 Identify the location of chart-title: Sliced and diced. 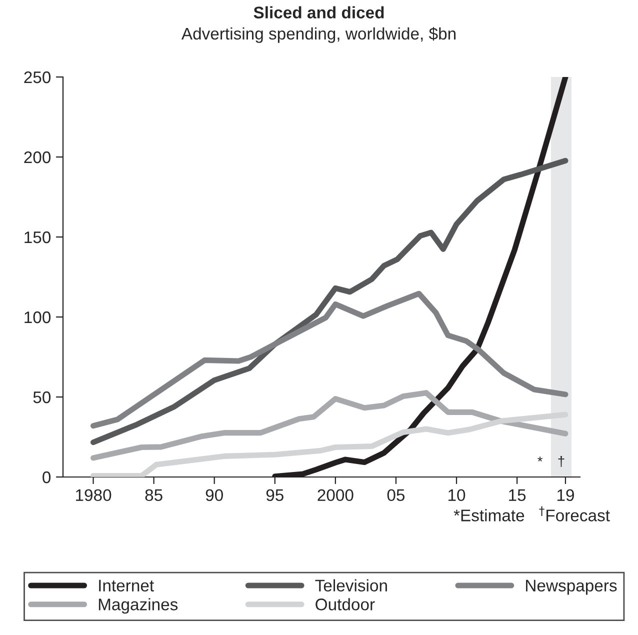
(319, 12).